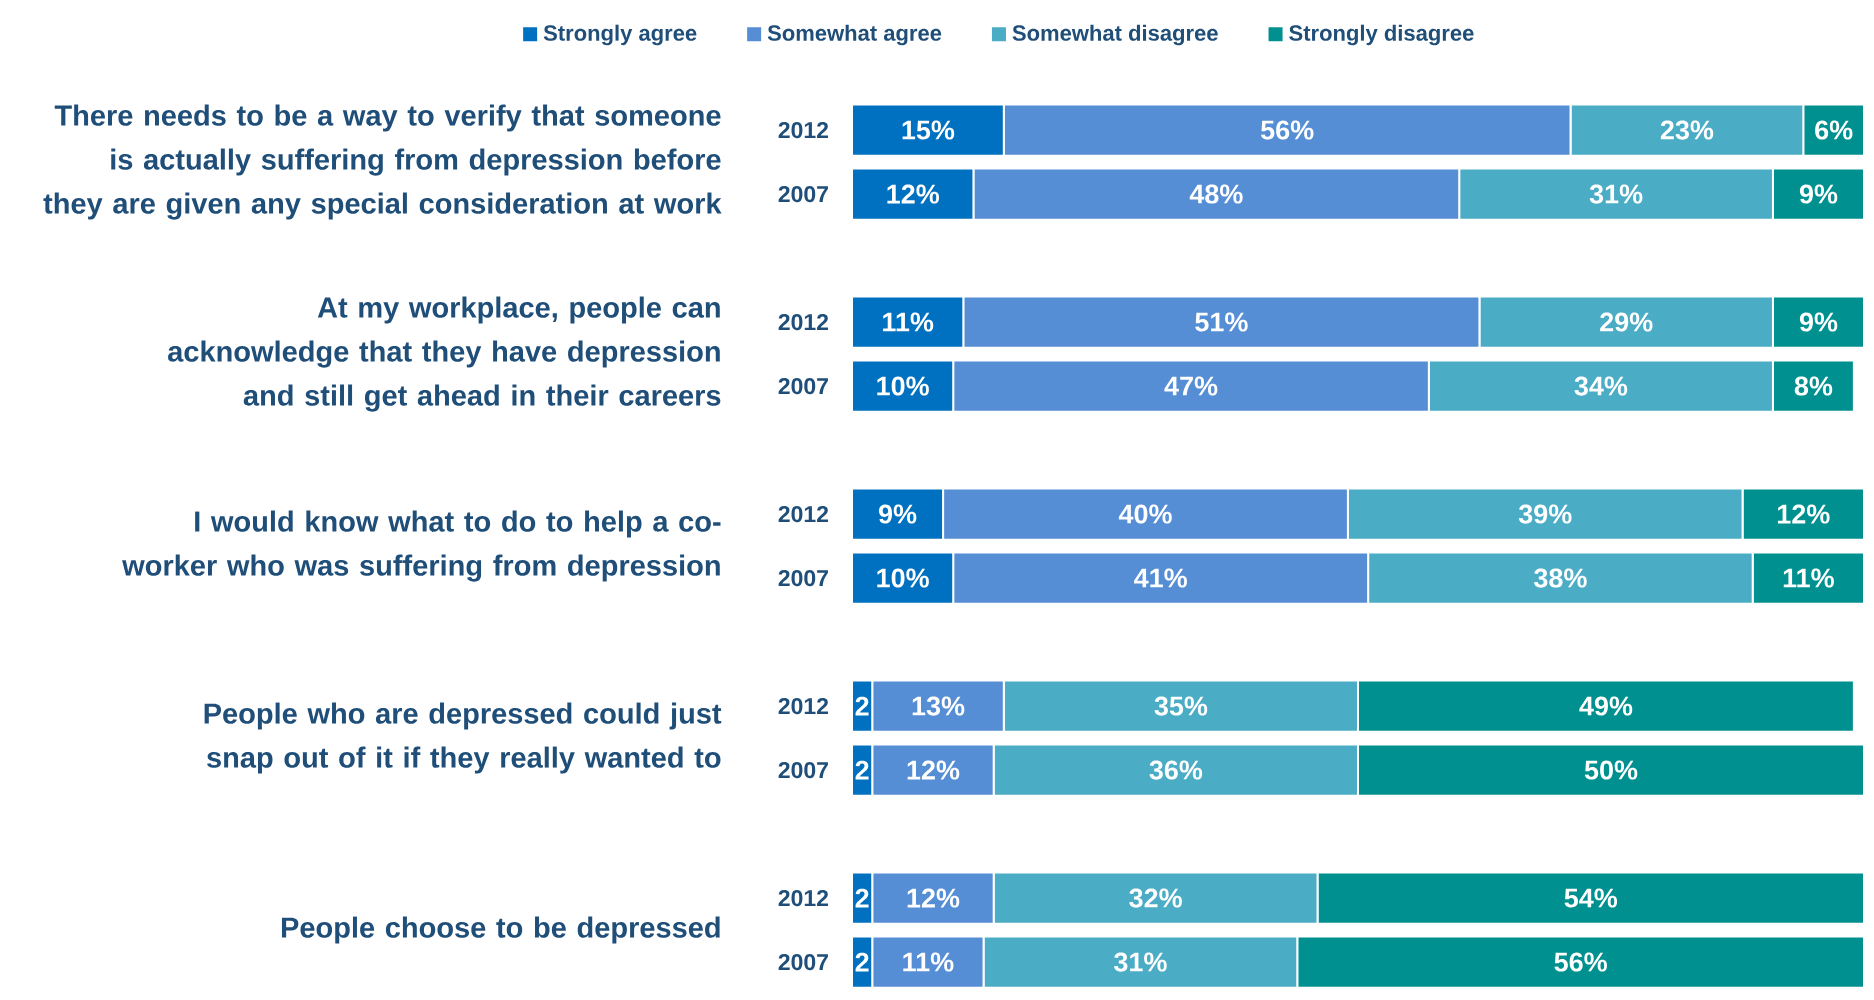 This screenshot has height=1000, width=1874. What do you see at coordinates (500, 930) in the screenshot?
I see `text: People choose to be depressed` at bounding box center [500, 930].